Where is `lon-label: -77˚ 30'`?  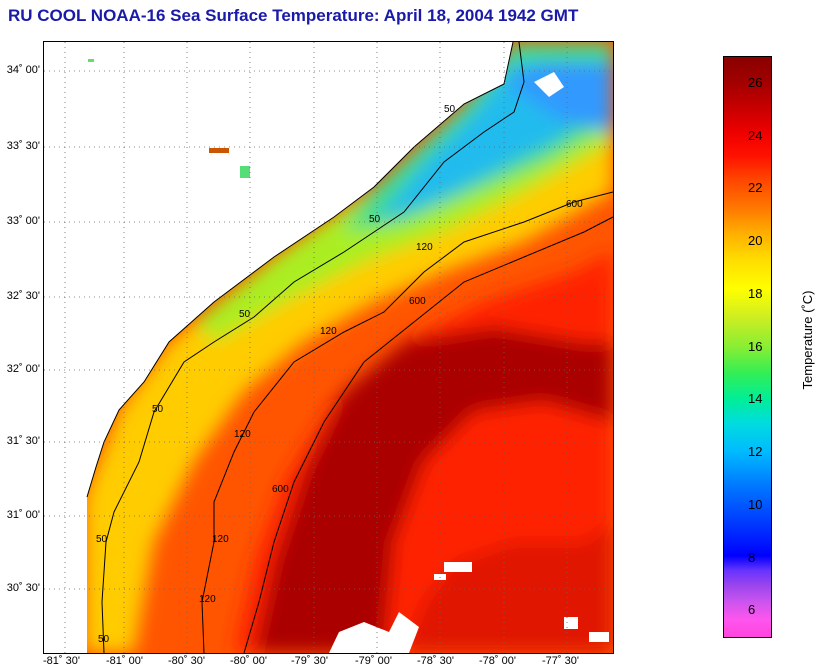
lon-label: -77˚ 30' is located at coordinates (560, 661).